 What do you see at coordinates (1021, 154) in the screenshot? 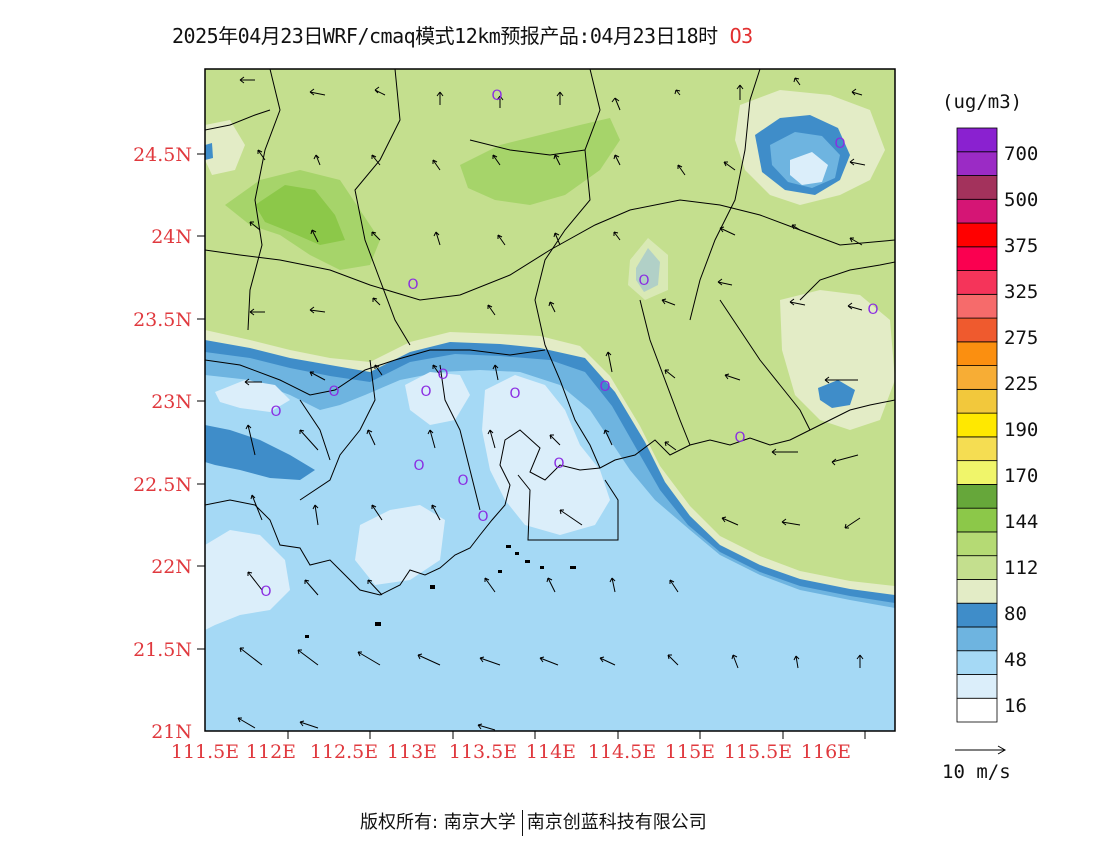
I see `colorbar-level-label: 700` at bounding box center [1021, 154].